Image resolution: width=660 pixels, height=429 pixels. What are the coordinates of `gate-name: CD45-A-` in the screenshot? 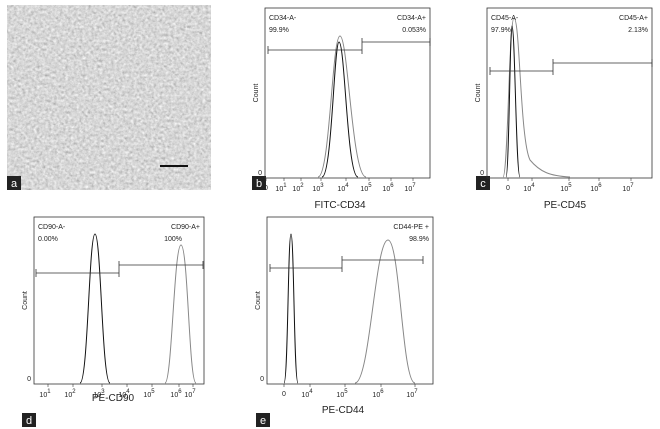 It's located at (505, 18).